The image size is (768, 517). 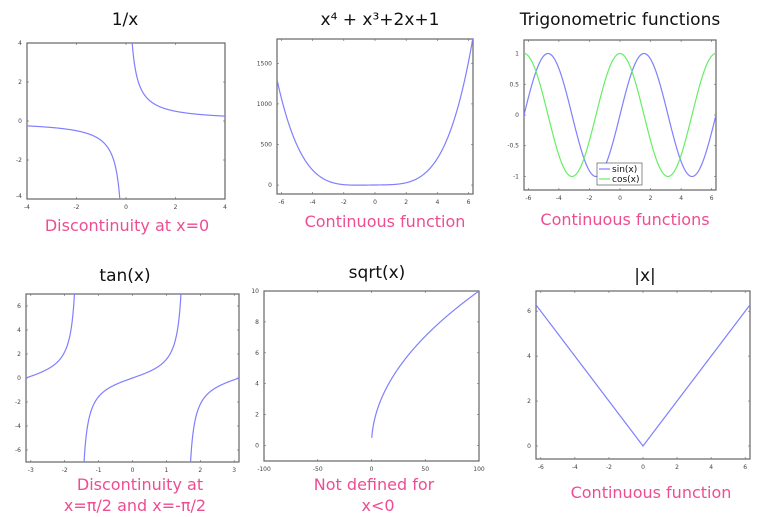 I want to click on y-tick-label: 8, so click(x=257, y=322).